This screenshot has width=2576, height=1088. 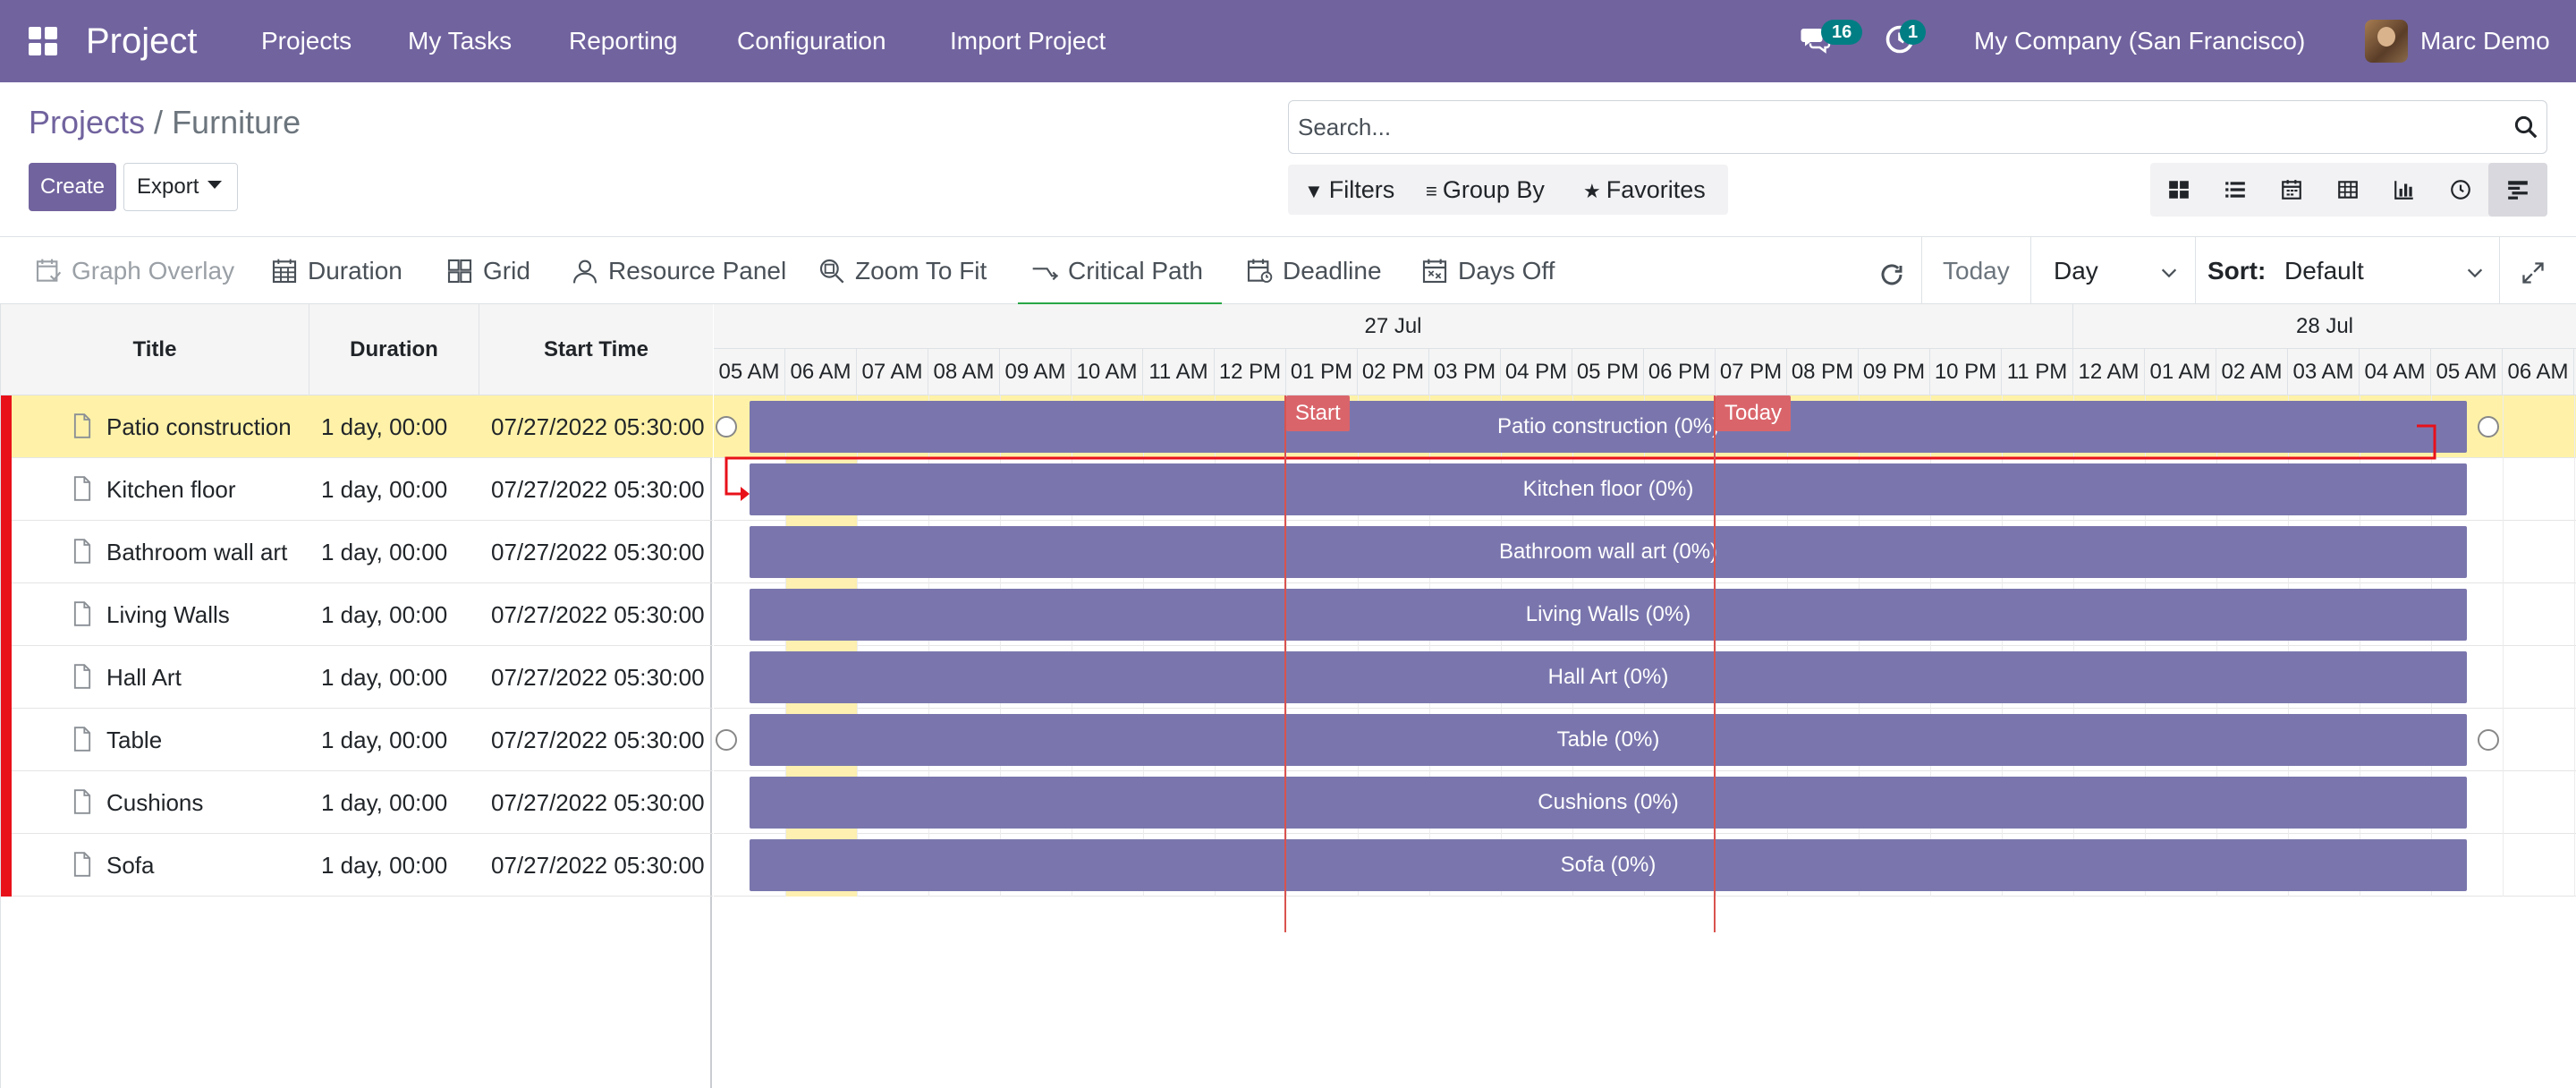 What do you see at coordinates (892, 372) in the screenshot?
I see `hour-label: 07 AM` at bounding box center [892, 372].